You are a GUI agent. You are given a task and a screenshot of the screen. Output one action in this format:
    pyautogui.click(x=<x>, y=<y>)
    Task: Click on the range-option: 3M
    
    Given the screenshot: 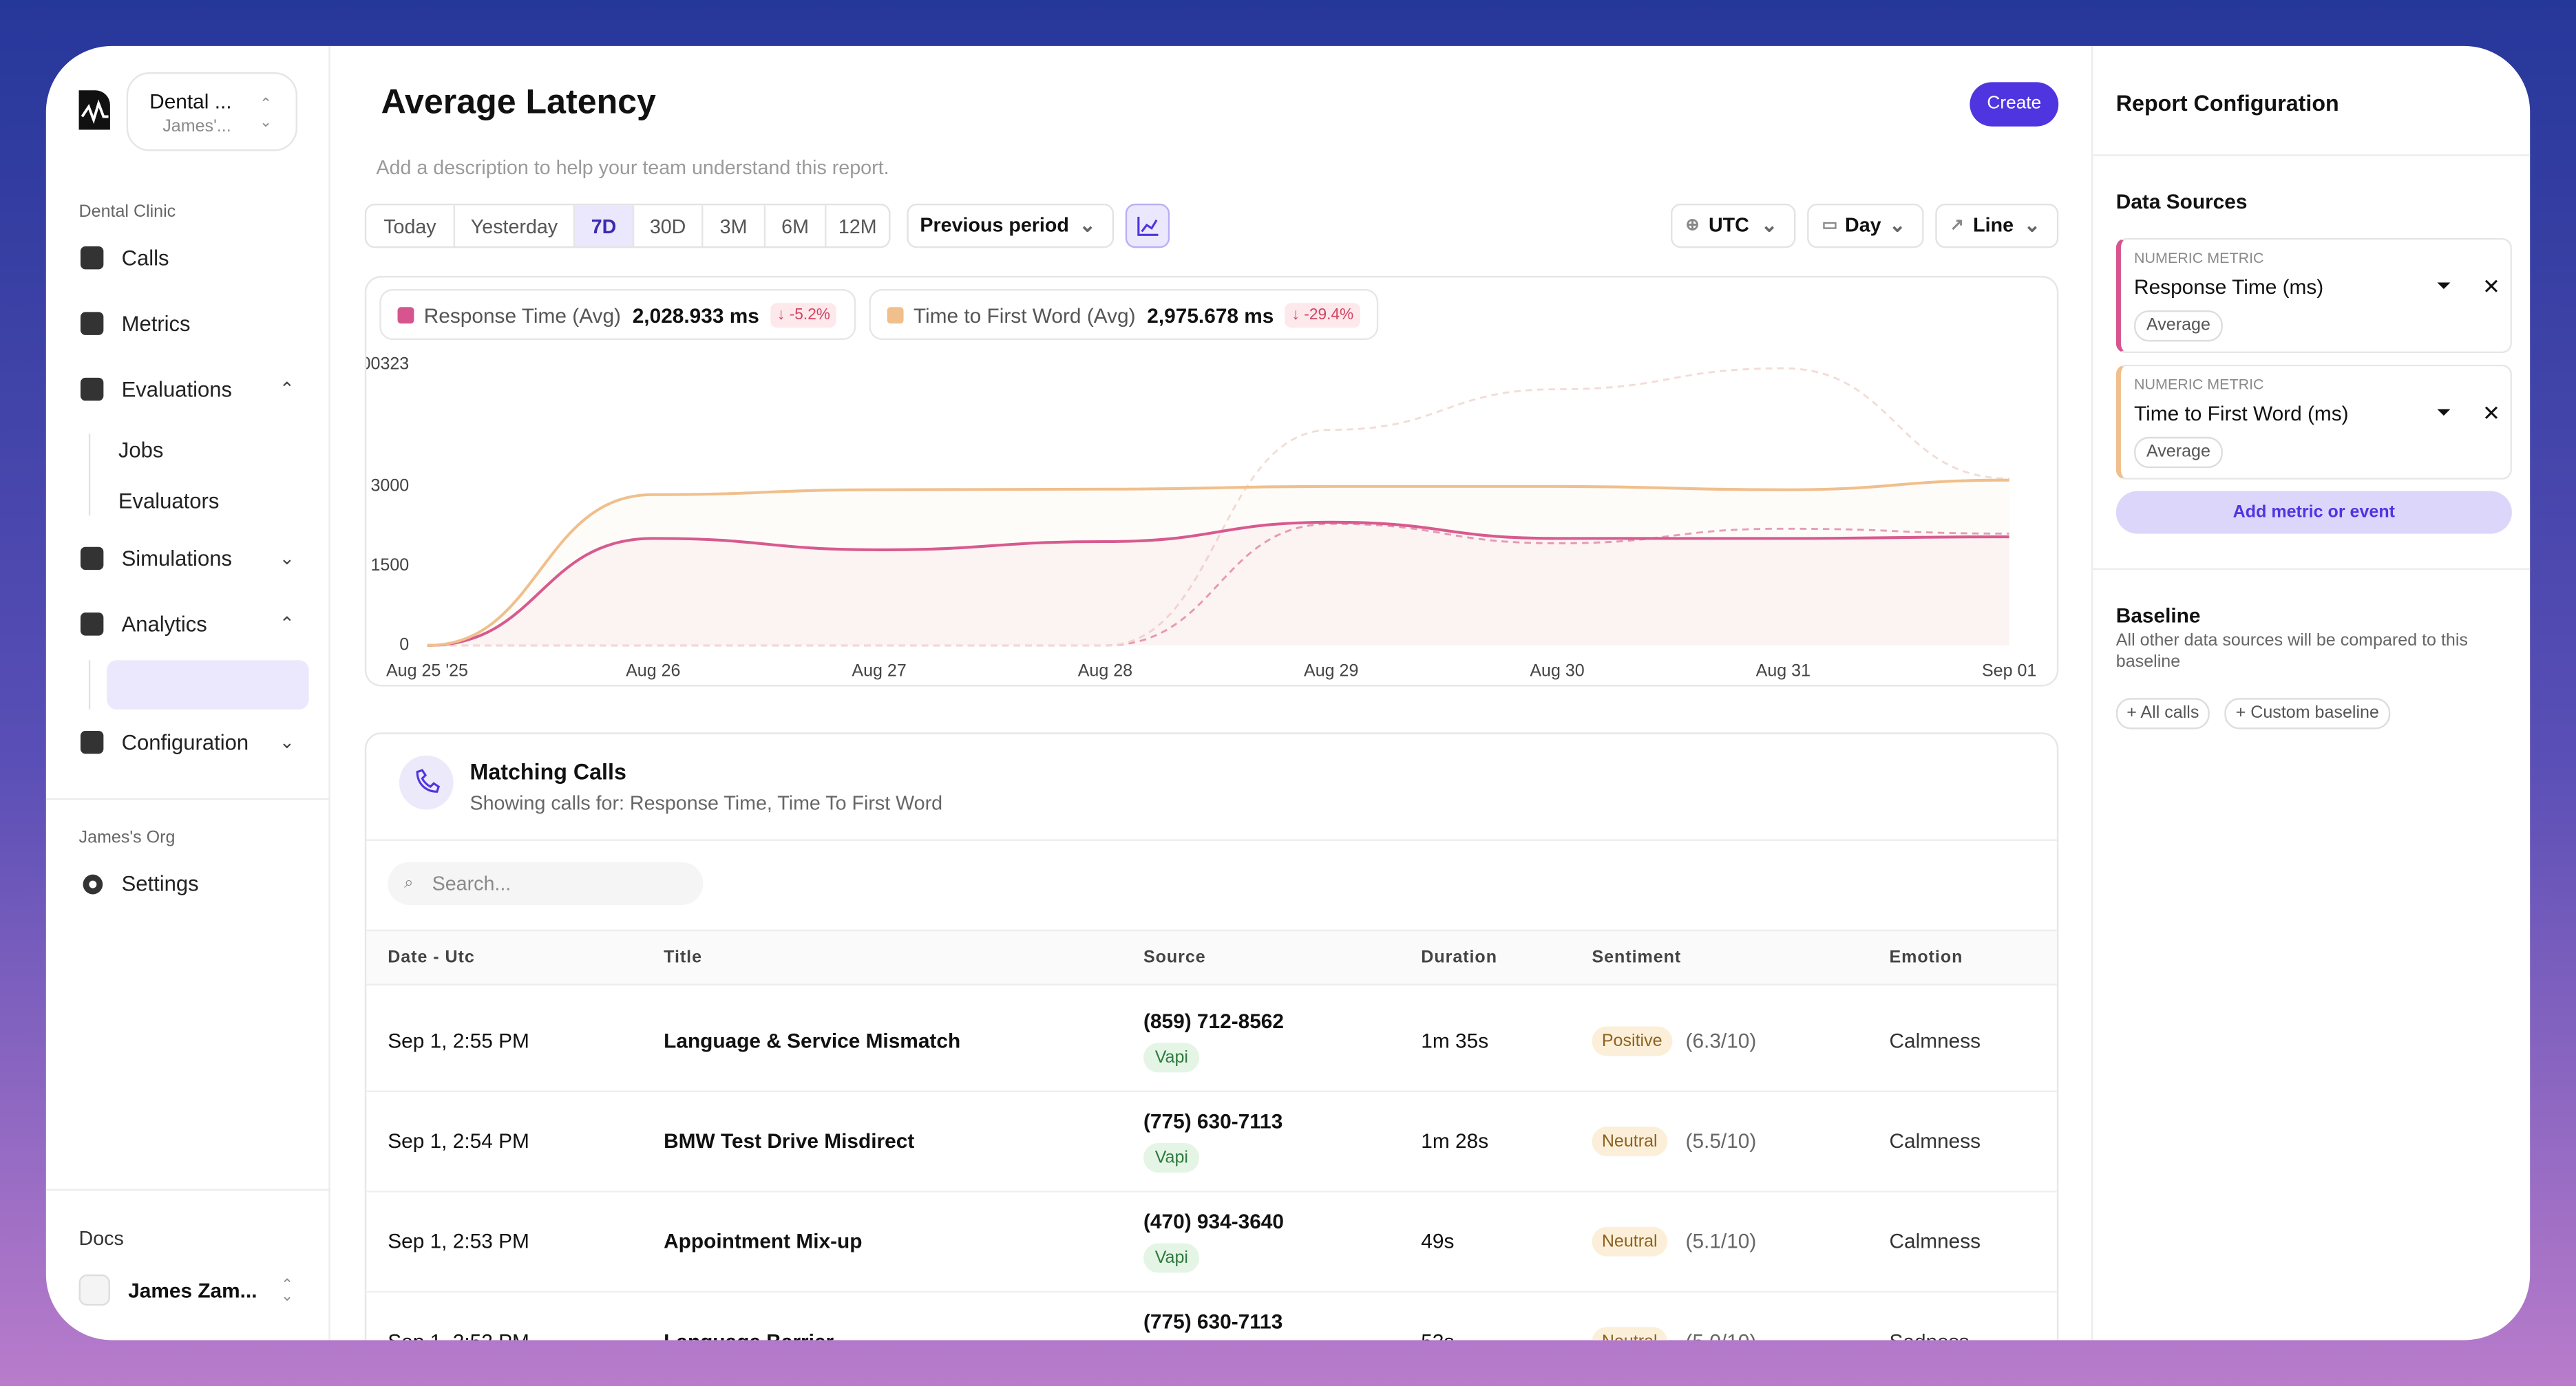 What is the action you would take?
    pyautogui.click(x=735, y=225)
    